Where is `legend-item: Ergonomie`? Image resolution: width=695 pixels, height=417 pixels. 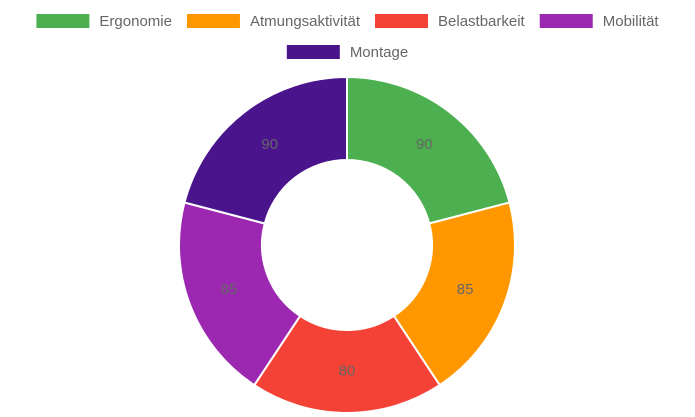 legend-item: Ergonomie is located at coordinates (104, 21).